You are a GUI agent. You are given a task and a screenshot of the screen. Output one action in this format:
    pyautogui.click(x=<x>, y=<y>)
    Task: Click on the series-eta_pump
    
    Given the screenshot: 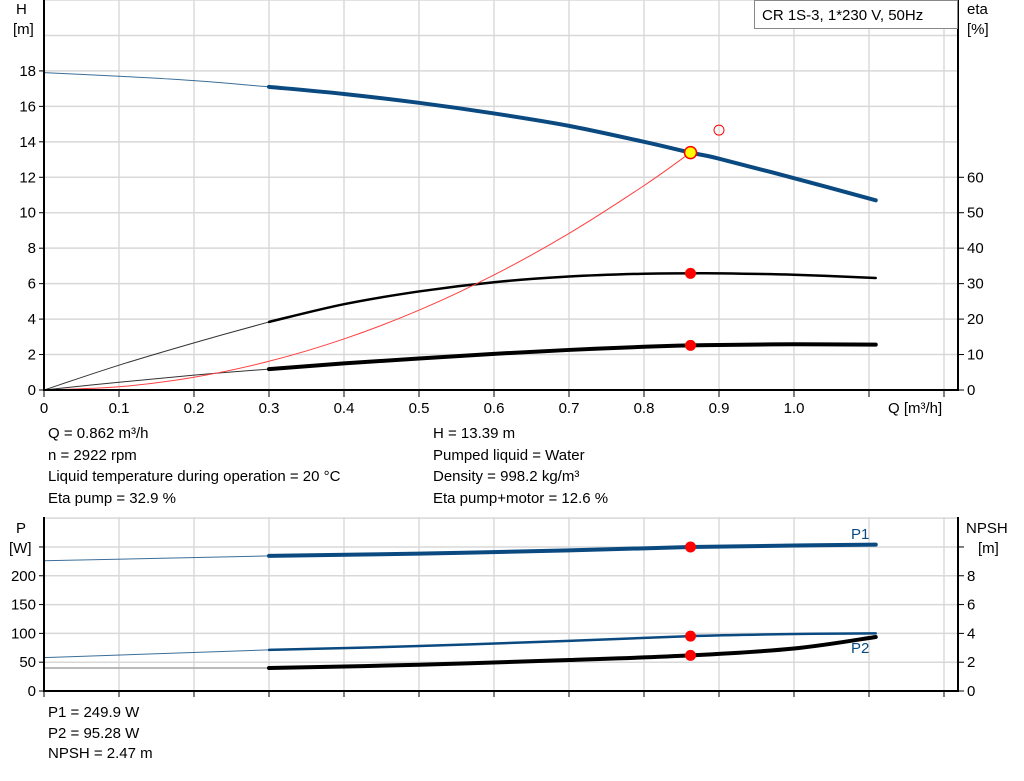 What is the action you would take?
    pyautogui.click(x=572, y=297)
    